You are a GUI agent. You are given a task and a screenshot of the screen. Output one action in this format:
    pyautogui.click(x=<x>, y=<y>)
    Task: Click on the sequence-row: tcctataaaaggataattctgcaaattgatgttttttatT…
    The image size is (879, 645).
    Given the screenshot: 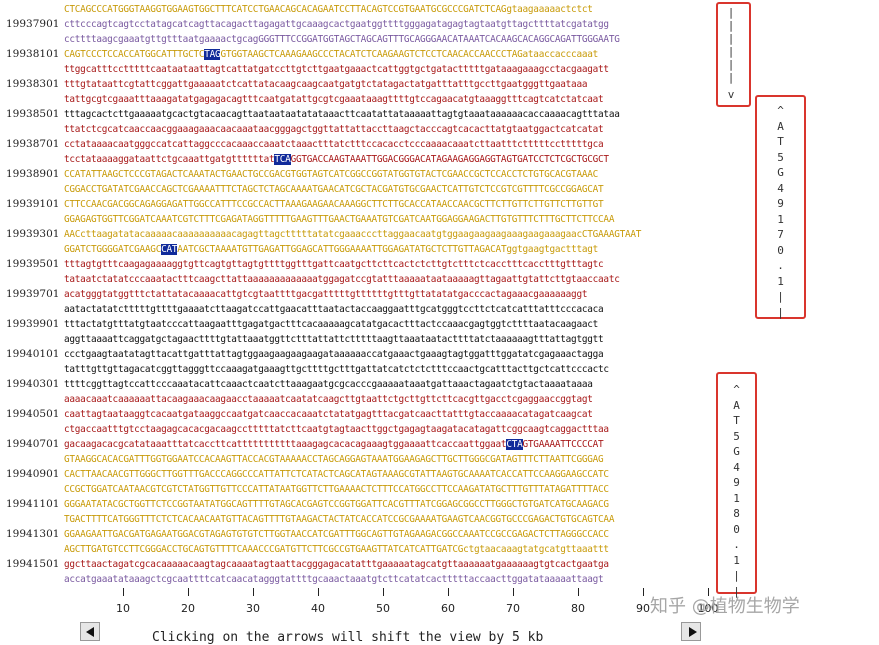 What is the action you would take?
    pyautogui.click(x=357, y=159)
    